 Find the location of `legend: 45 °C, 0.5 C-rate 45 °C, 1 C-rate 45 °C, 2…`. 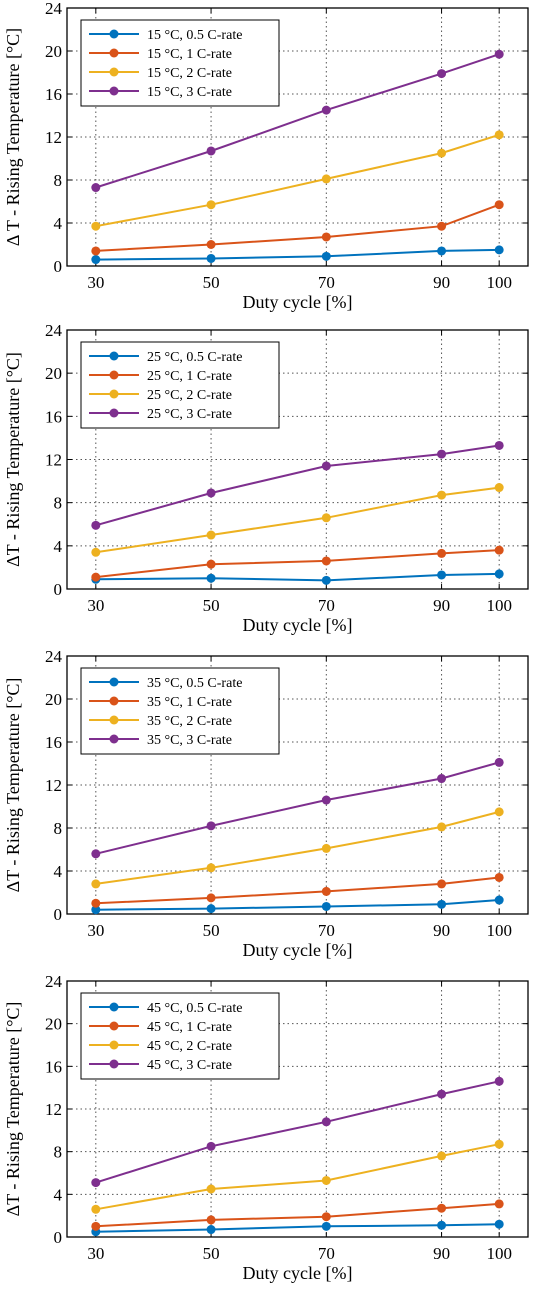

legend: 45 °C, 0.5 C-rate 45 °C, 1 C-rate 45 °C, 2… is located at coordinates (180, 1036).